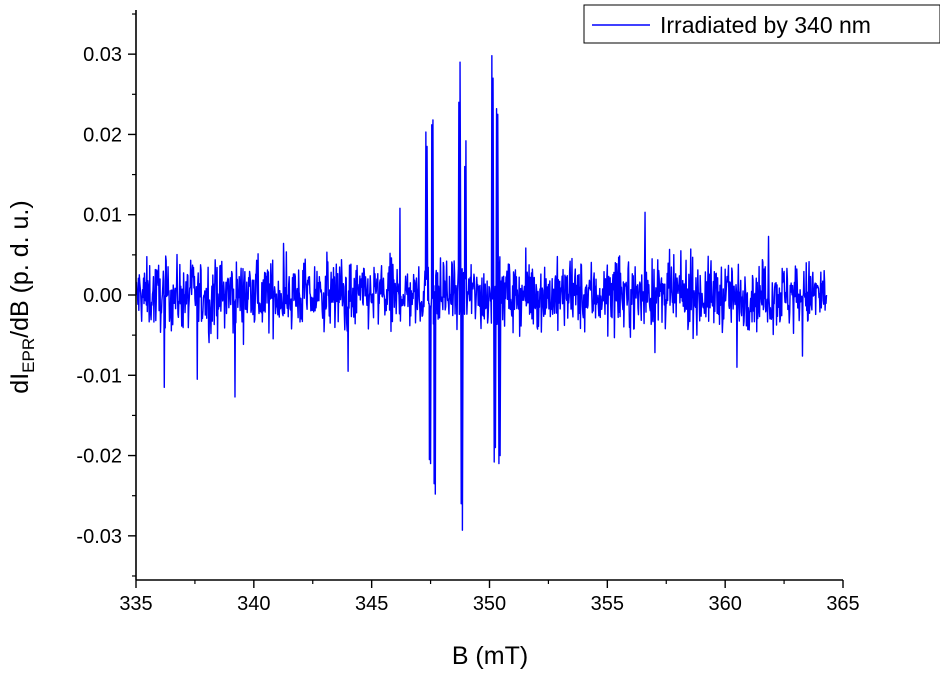  I want to click on x-tick-label: 345, so click(371, 604).